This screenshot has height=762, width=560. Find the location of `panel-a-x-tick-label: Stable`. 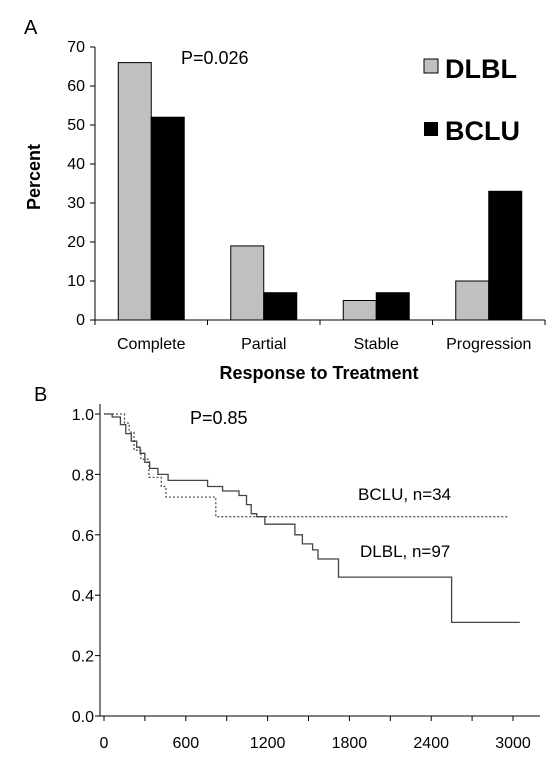

panel-a-x-tick-label: Stable is located at coordinates (376, 344).